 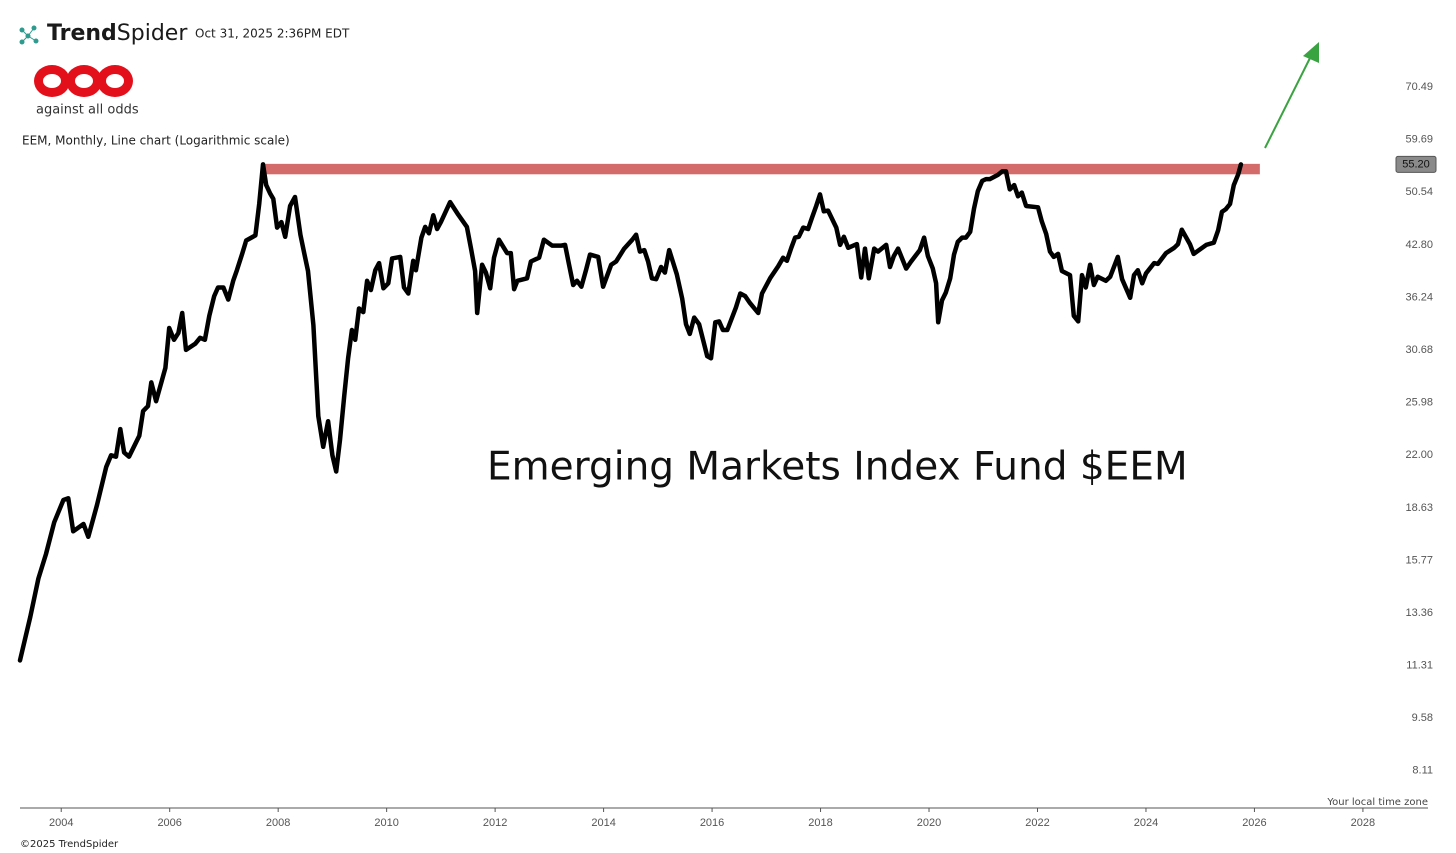 What do you see at coordinates (1419, 613) in the screenshot?
I see `y-tick-label: 13.36` at bounding box center [1419, 613].